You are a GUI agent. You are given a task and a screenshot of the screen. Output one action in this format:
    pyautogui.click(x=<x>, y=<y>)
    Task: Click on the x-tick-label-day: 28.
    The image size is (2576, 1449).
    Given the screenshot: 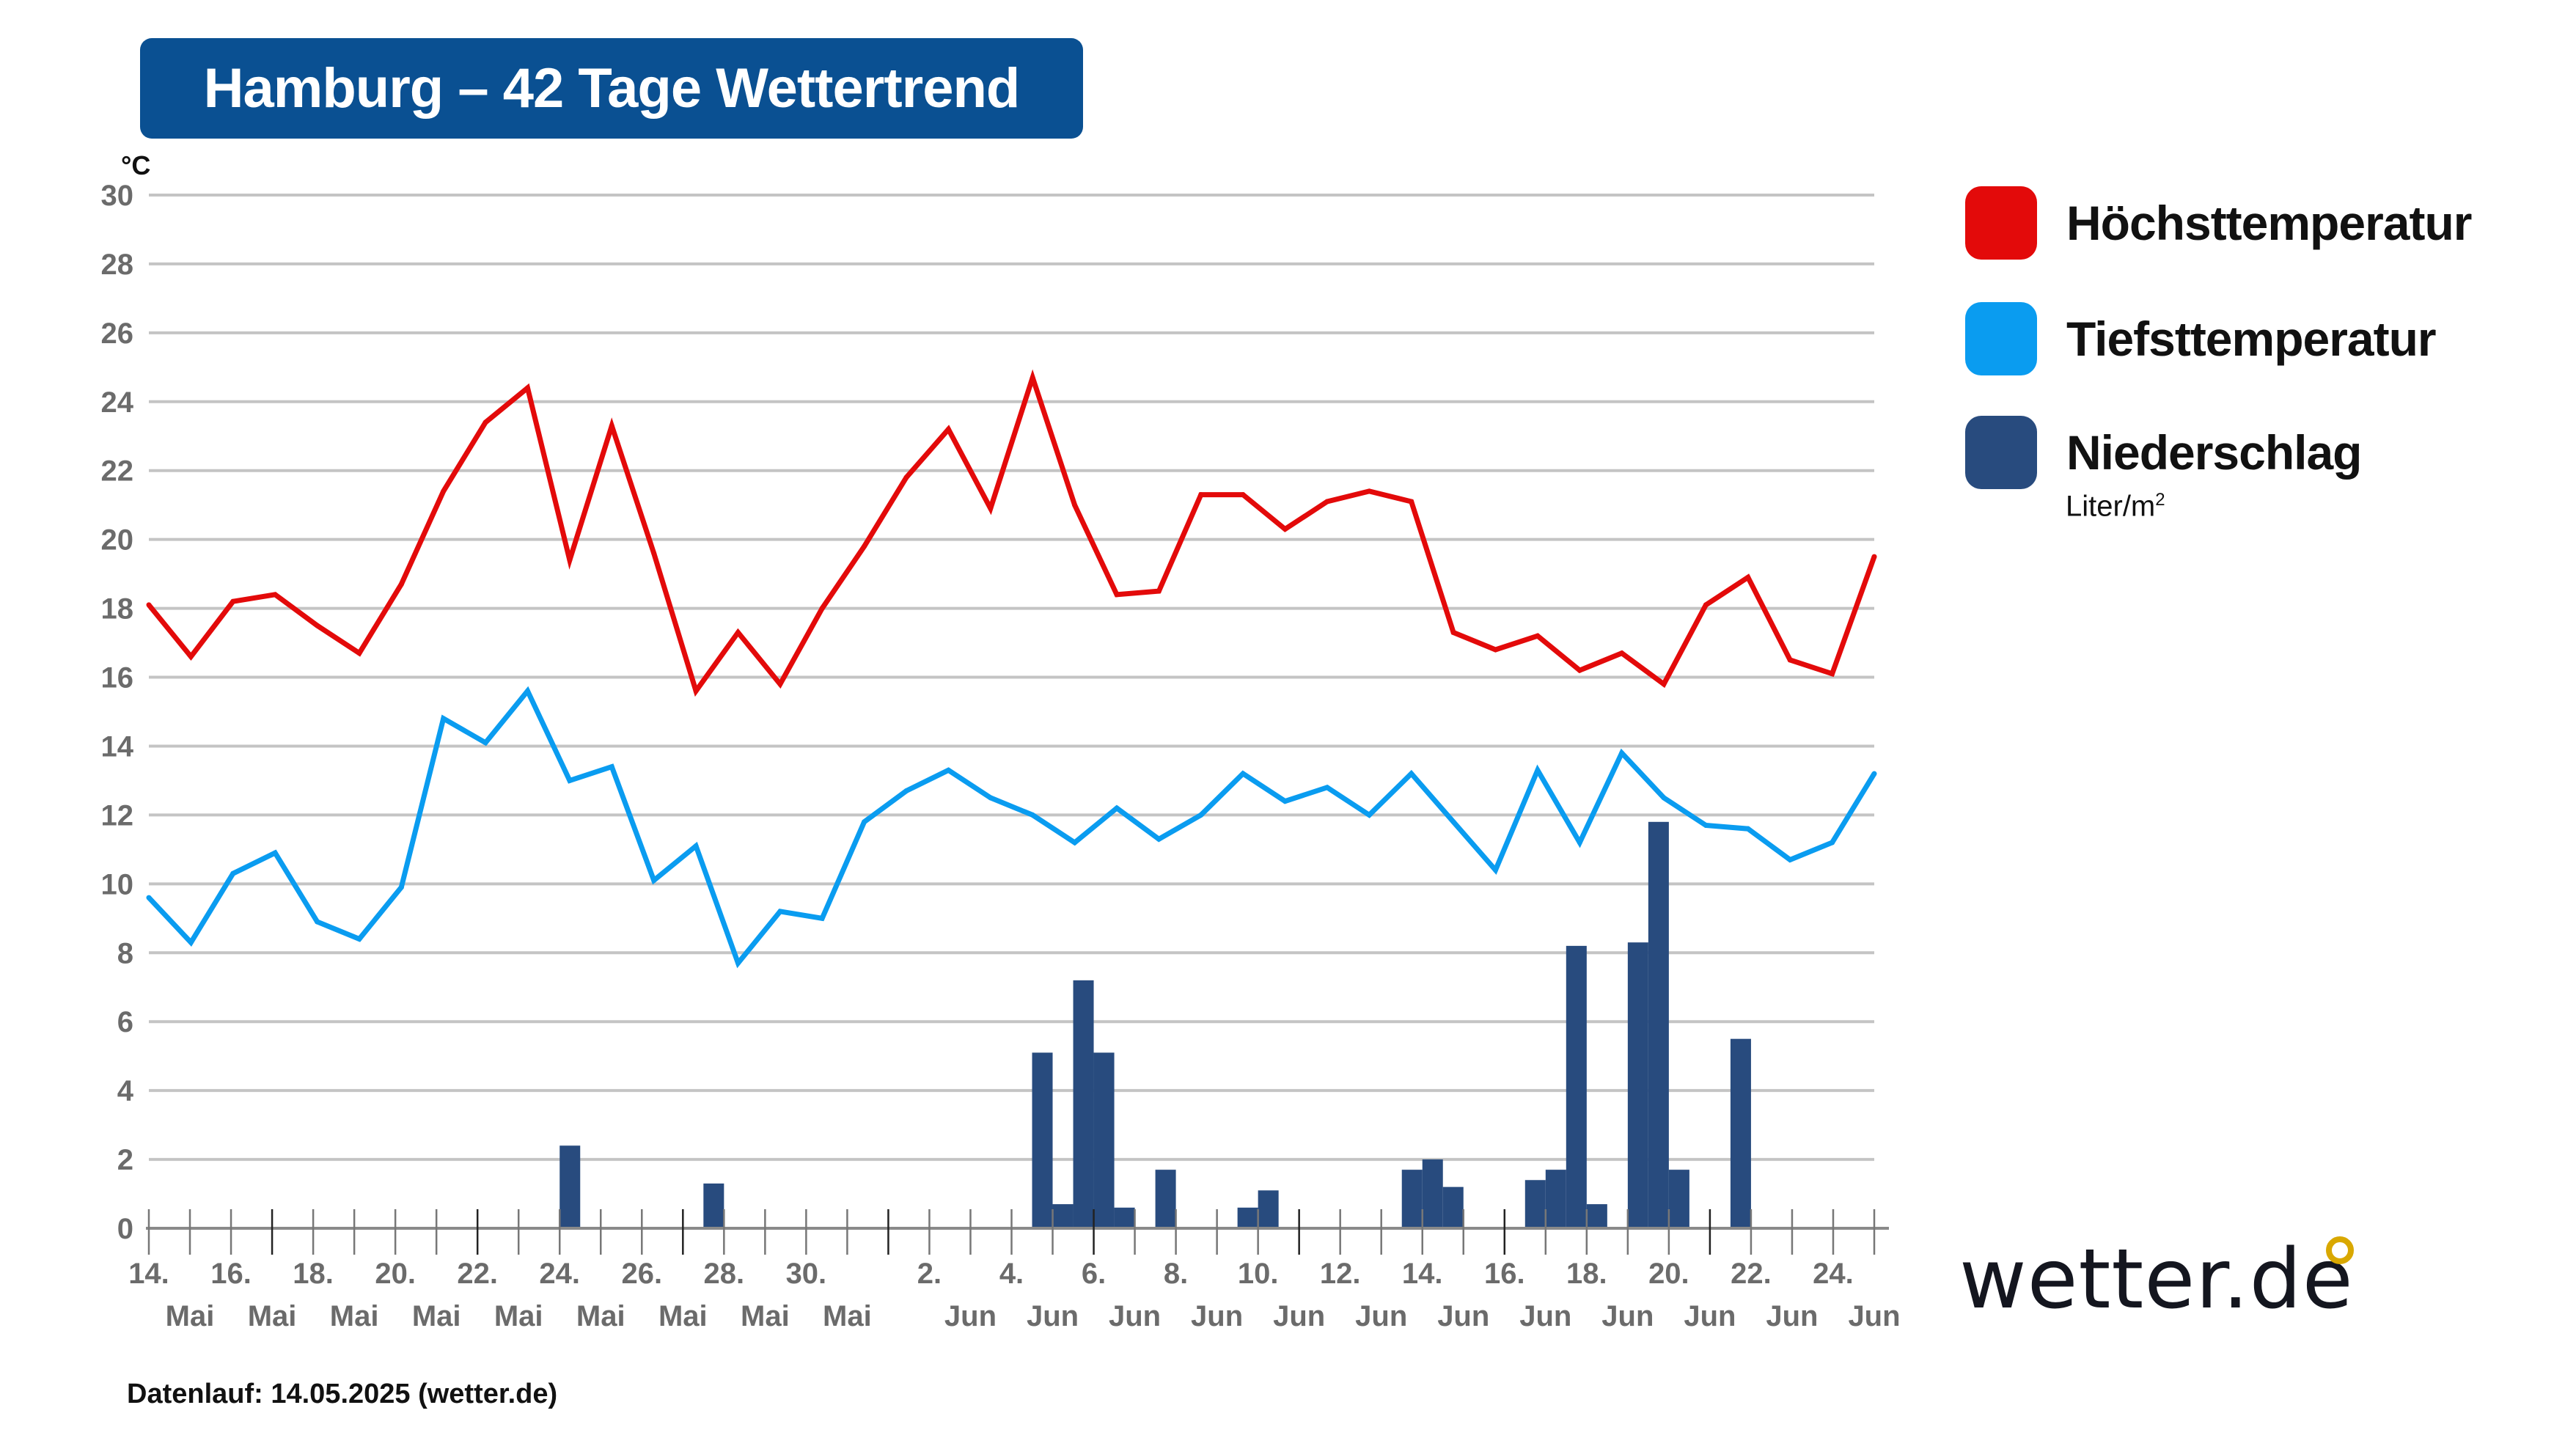 What is the action you would take?
    pyautogui.click(x=724, y=1274)
    